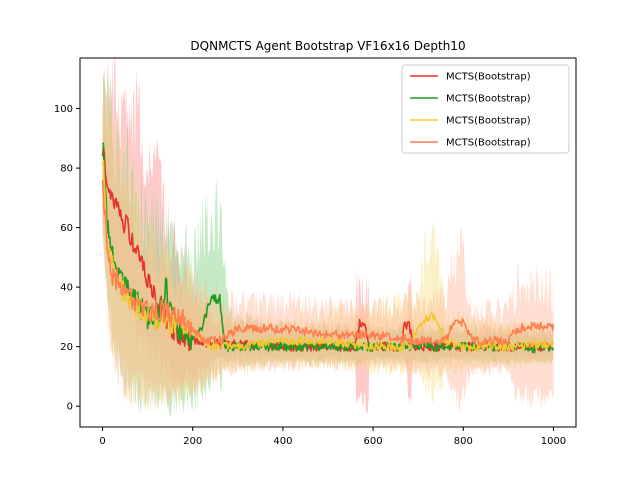  I want to click on y-tick-label: 0, so click(70, 407).